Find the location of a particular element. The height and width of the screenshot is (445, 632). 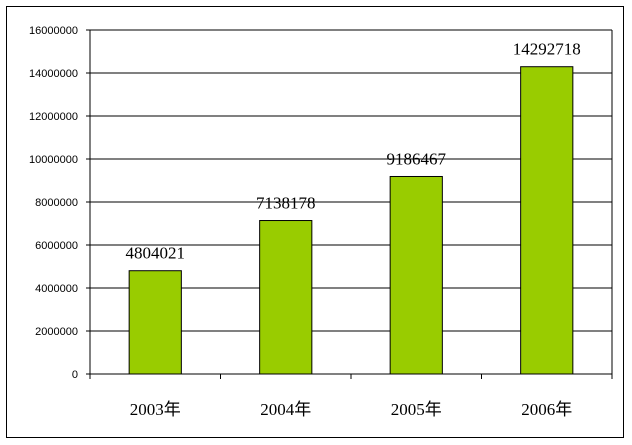

y-tick-label: 14000000 is located at coordinates (53, 74).